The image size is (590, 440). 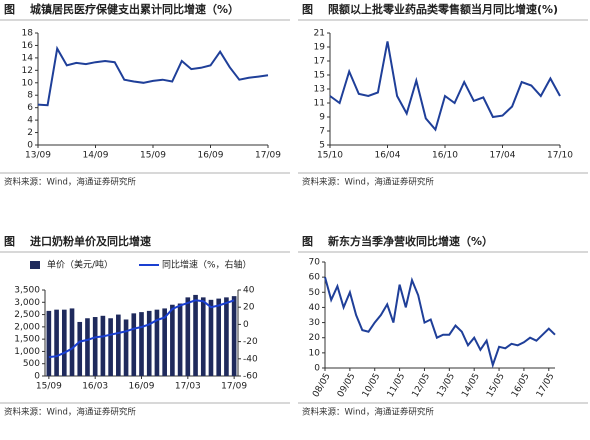 I want to click on y-tick-label: -40, so click(x=250, y=359).